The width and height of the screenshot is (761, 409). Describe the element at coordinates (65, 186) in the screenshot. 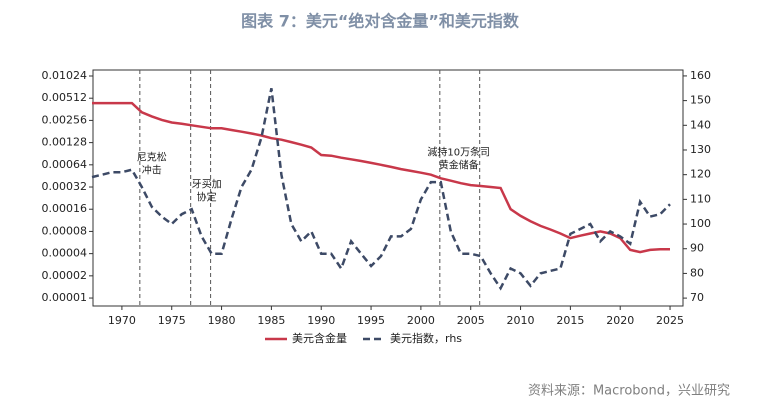

I see `y-tick-label: 0.00032` at that location.